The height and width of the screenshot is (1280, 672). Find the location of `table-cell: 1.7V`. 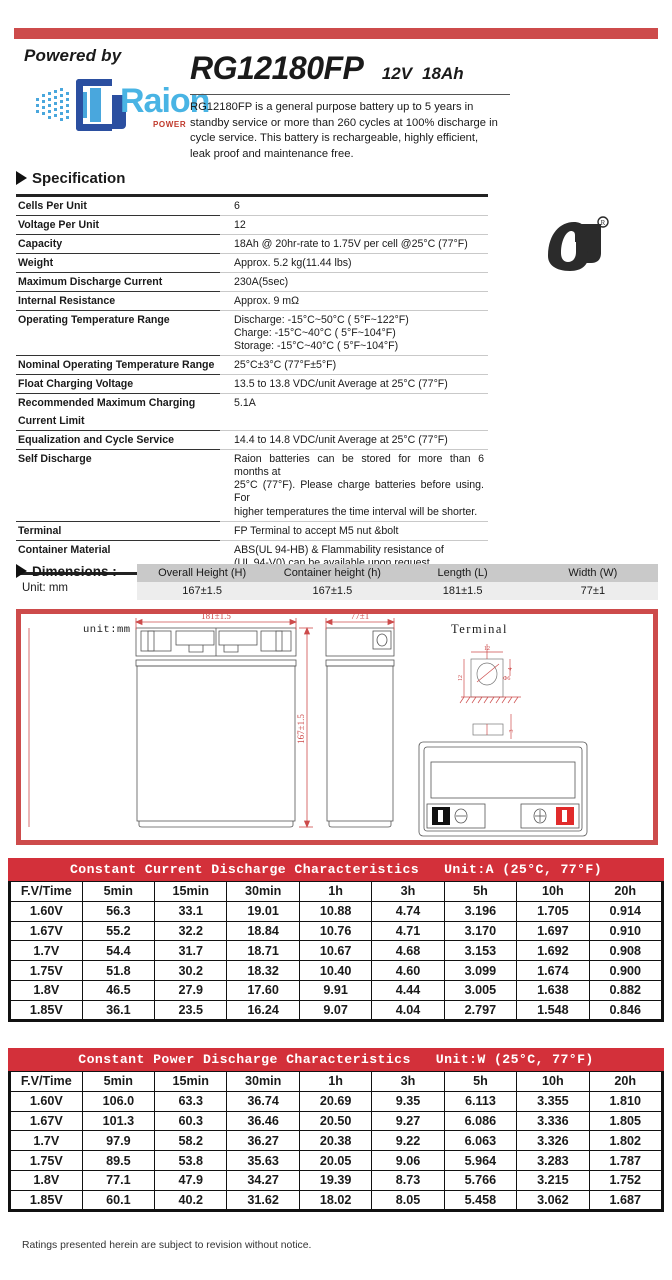

table-cell: 1.7V is located at coordinates (46, 951).